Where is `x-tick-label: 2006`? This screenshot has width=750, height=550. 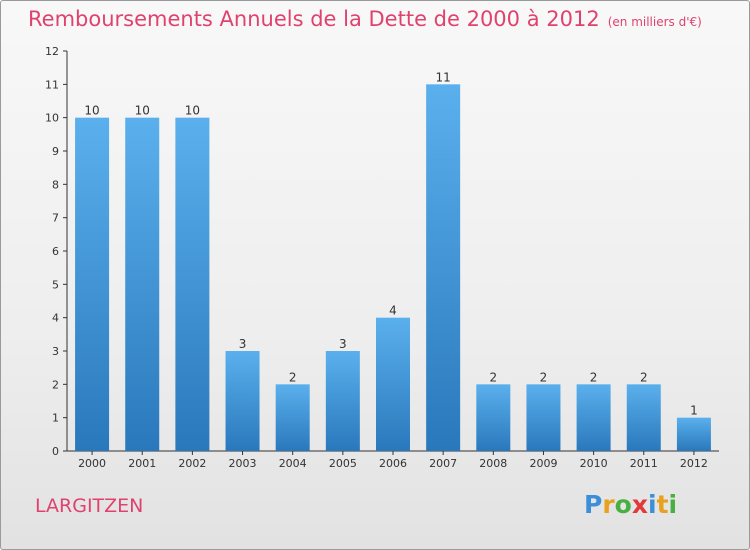 x-tick-label: 2006 is located at coordinates (393, 463).